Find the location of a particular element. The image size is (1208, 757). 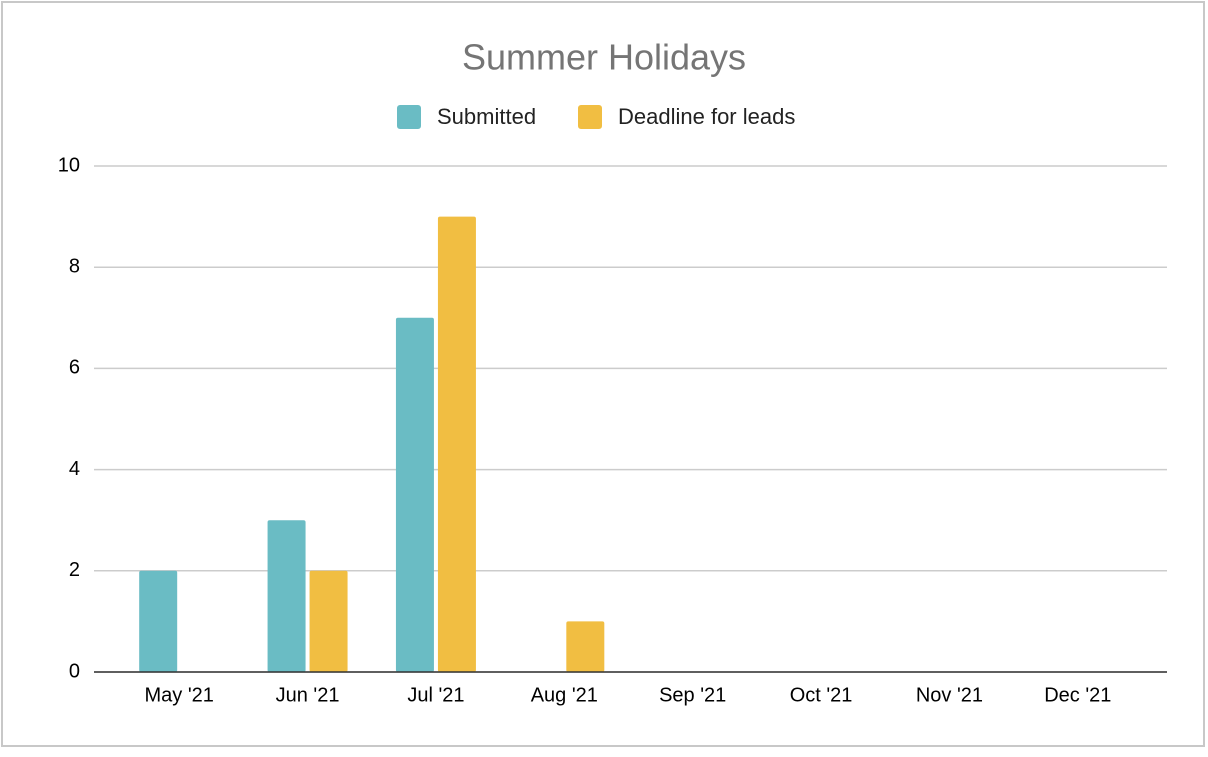

chart-title: Summer Holidays is located at coordinates (604, 57).